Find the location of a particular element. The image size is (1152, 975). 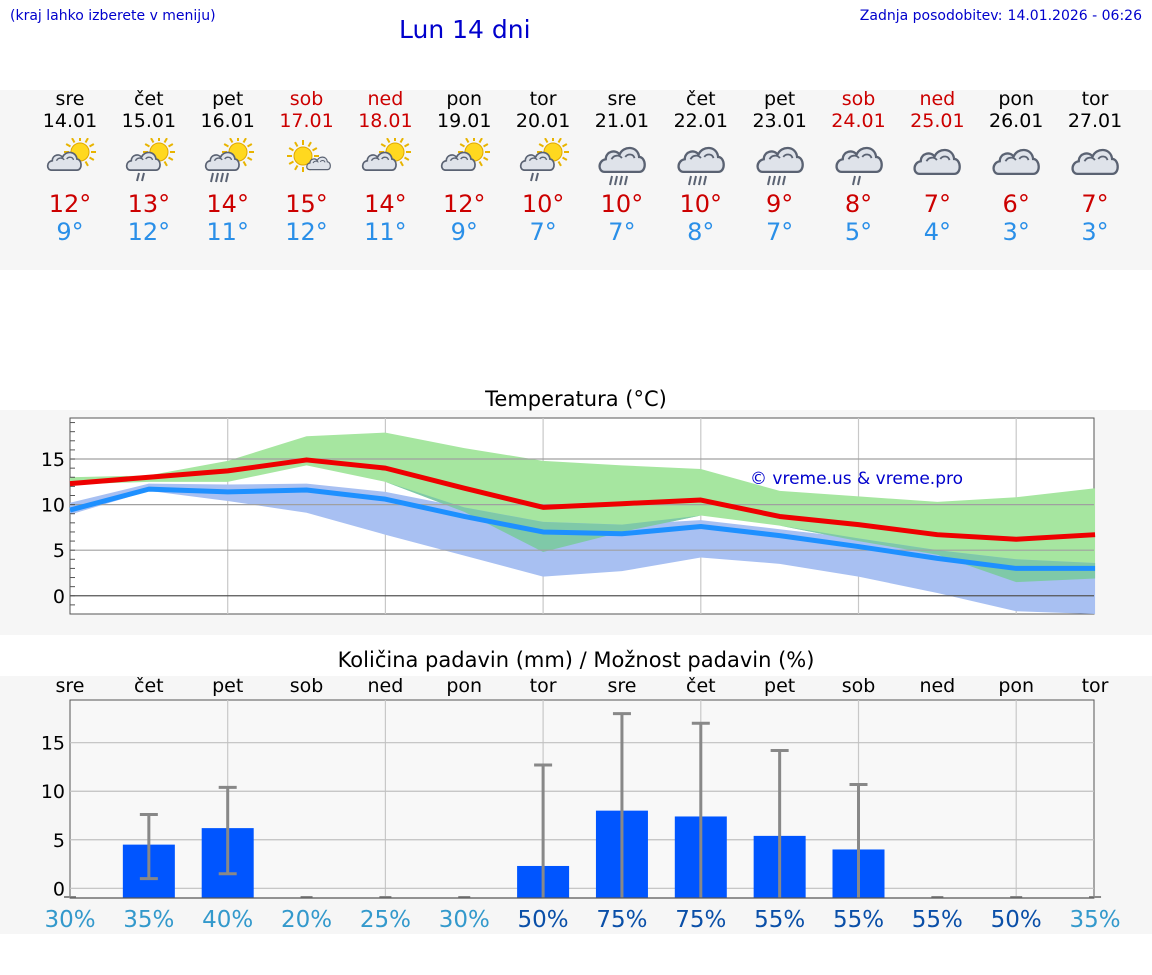

sun-shape is located at coordinates (302, 156).